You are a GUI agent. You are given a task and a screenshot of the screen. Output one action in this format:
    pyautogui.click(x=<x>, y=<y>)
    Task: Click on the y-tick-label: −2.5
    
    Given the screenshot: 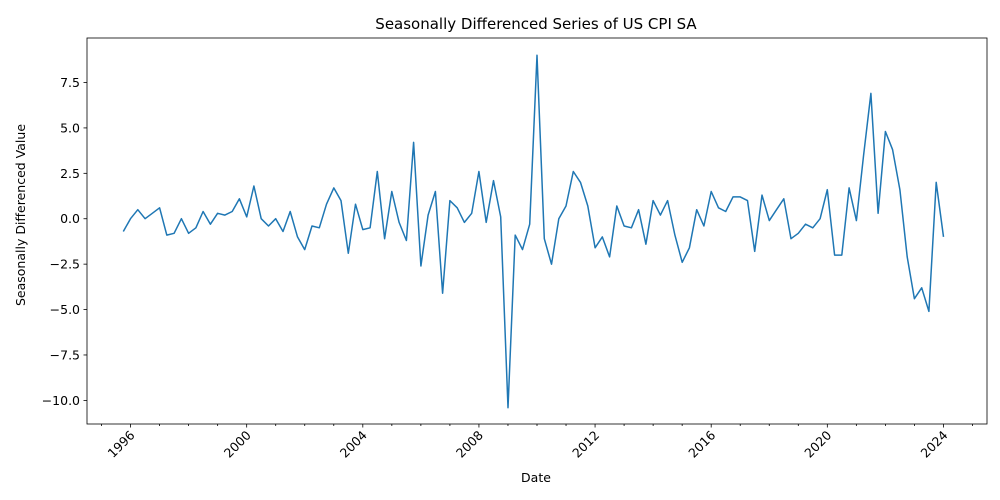 What is the action you would take?
    pyautogui.click(x=65, y=264)
    